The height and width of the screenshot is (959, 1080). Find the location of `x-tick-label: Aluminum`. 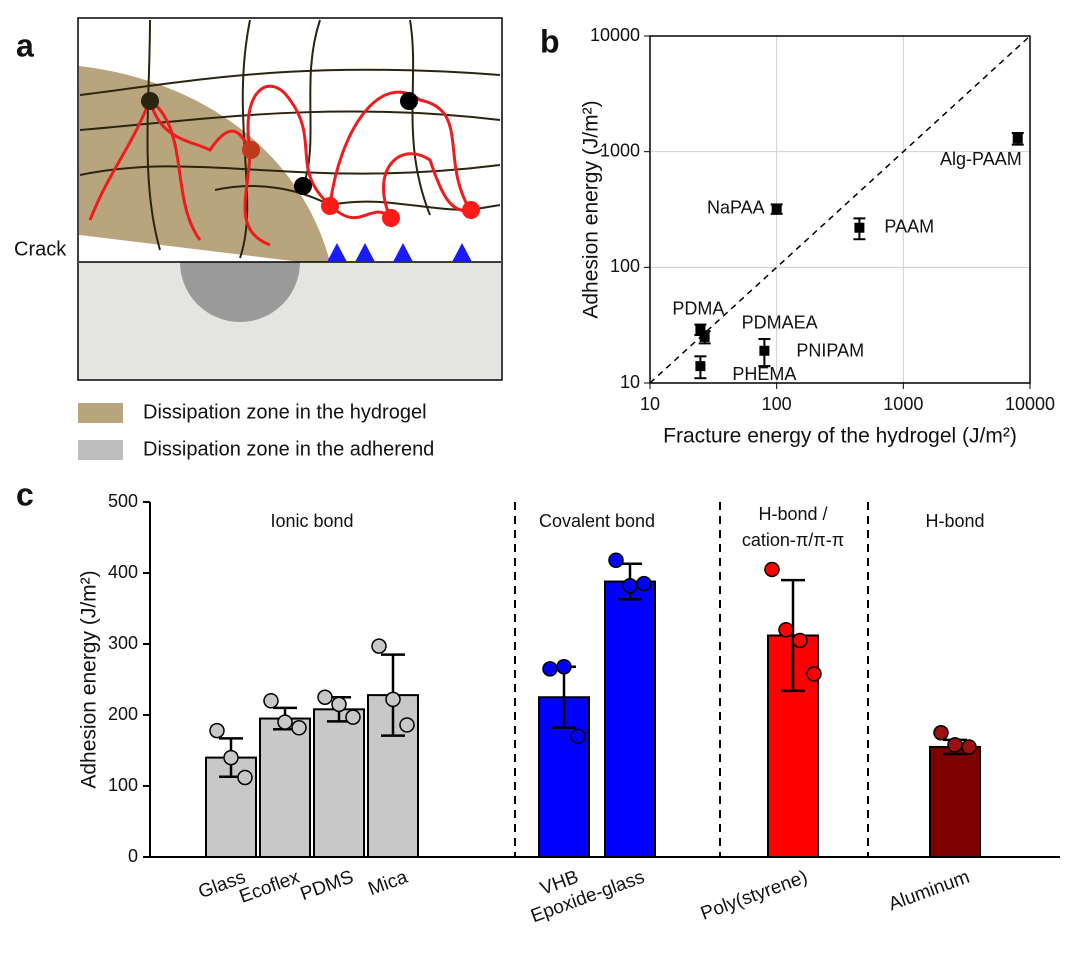

x-tick-label: Aluminum is located at coordinates (929, 891).